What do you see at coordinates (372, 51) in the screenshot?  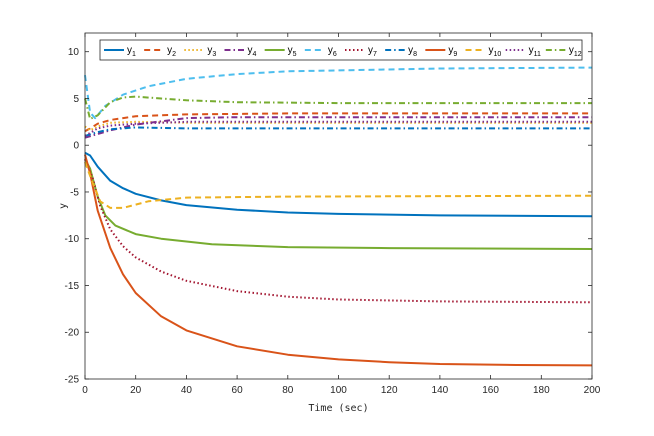 I see `legend-label-y7: y7` at bounding box center [372, 51].